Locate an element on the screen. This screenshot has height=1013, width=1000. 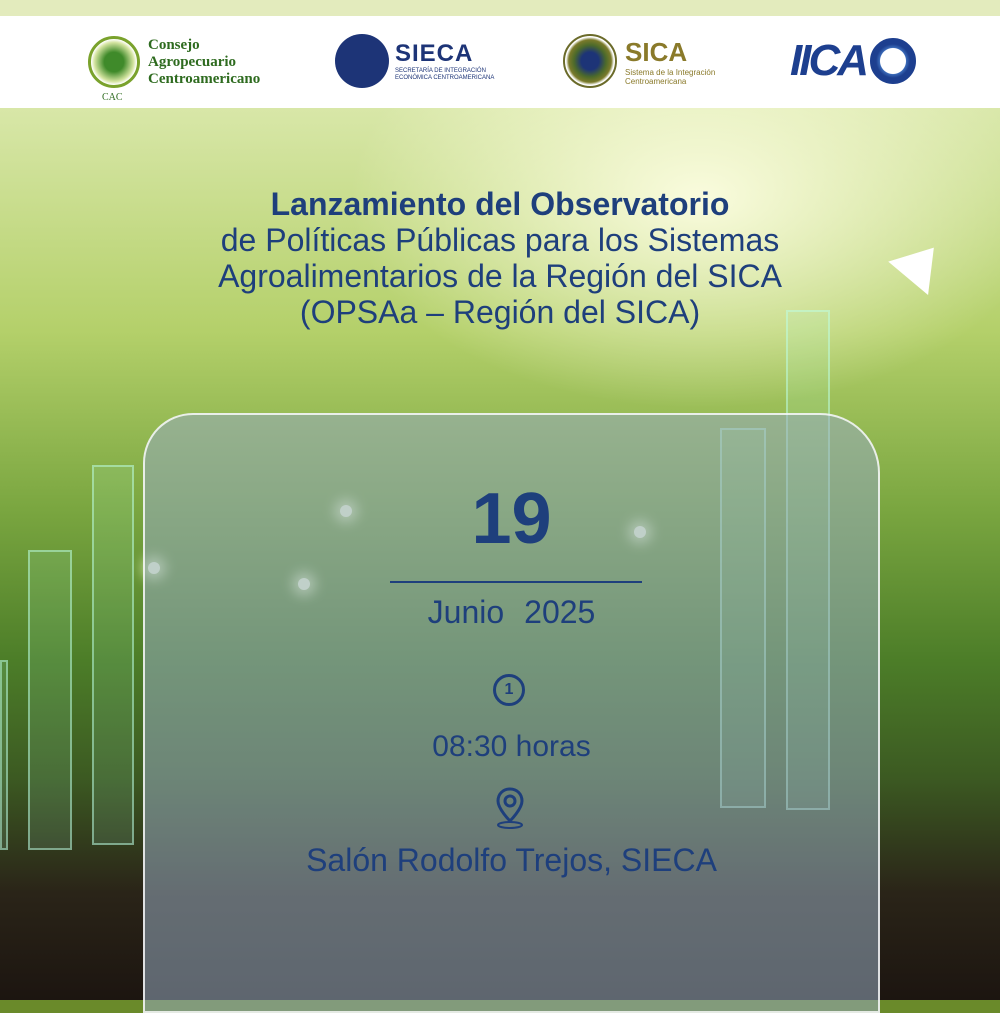
sieca-map-icon is located at coordinates (362, 61).